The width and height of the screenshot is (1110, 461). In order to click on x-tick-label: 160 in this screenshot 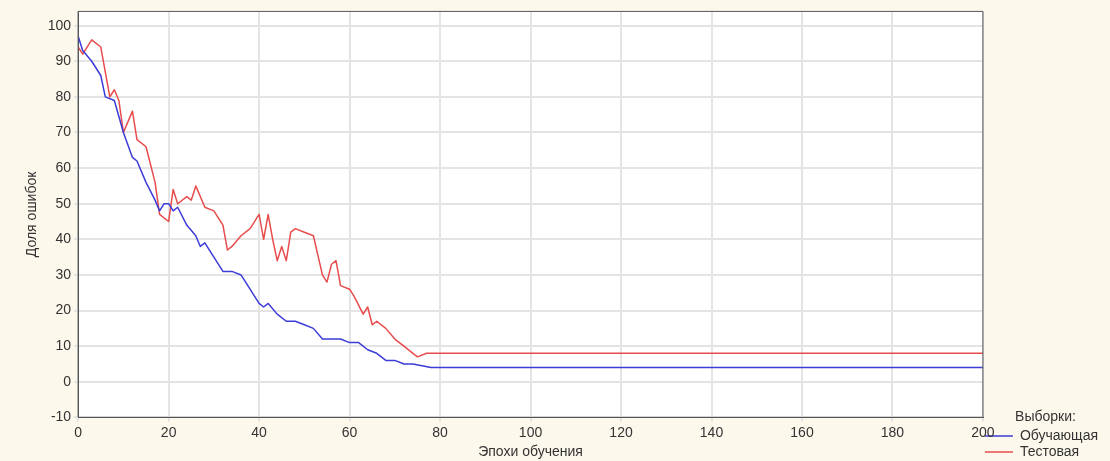, I will do `click(802, 431)`.